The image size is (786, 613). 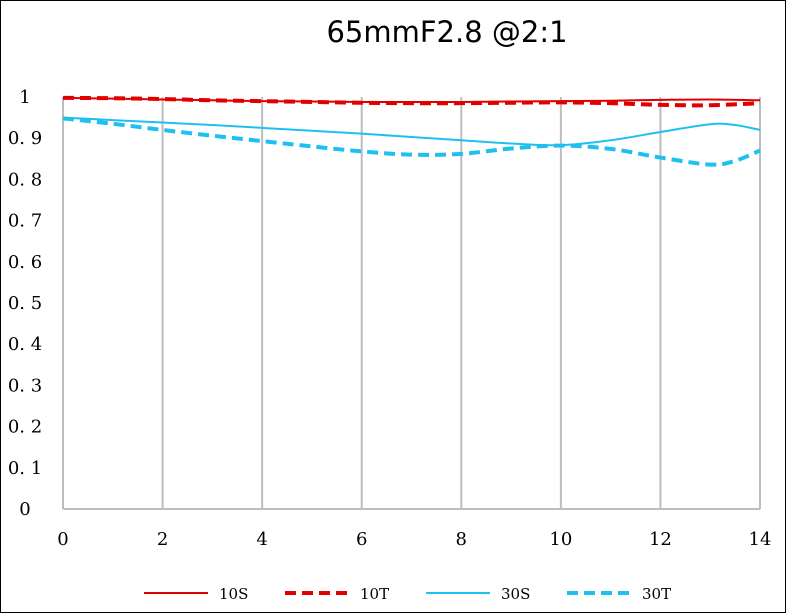 I want to click on legend-label-30s: 30S, so click(x=515, y=594).